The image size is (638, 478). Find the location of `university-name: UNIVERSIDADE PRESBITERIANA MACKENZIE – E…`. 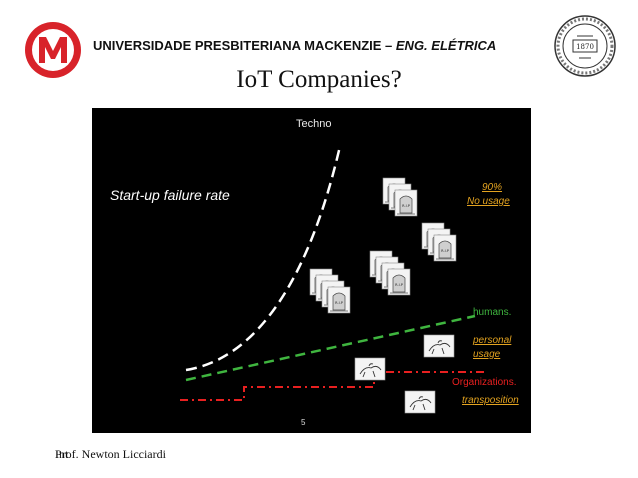

university-name: UNIVERSIDADE PRESBITERIANA MACKENZIE – E… is located at coordinates (318, 45).